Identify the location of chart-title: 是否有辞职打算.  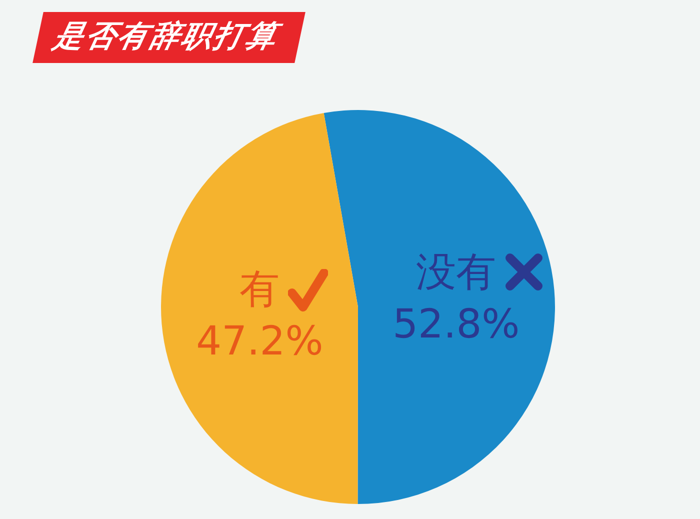
(169, 37).